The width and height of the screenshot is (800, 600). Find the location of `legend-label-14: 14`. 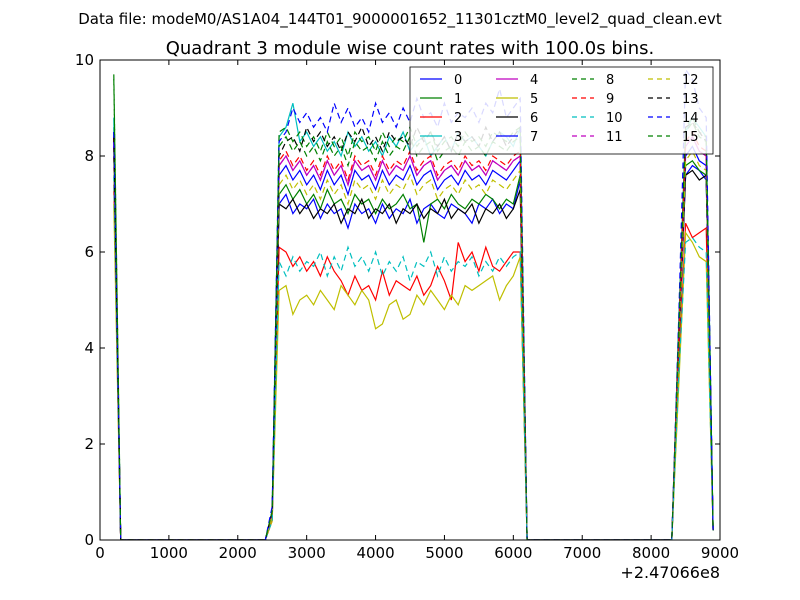

legend-label-14: 14 is located at coordinates (690, 118).